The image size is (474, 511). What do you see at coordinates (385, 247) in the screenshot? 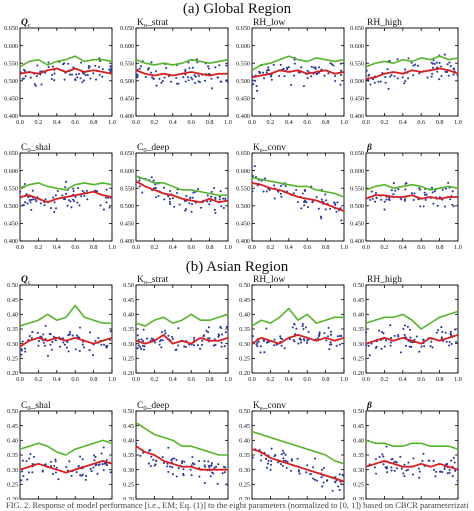
I see `x-tick-label: 0.2` at bounding box center [385, 247].